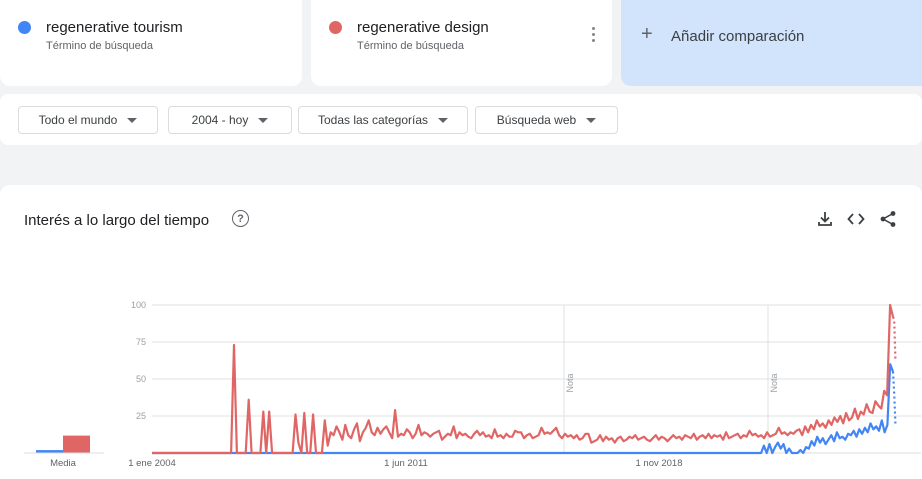  I want to click on add-comparison-label: Añadir comparación, so click(738, 36).